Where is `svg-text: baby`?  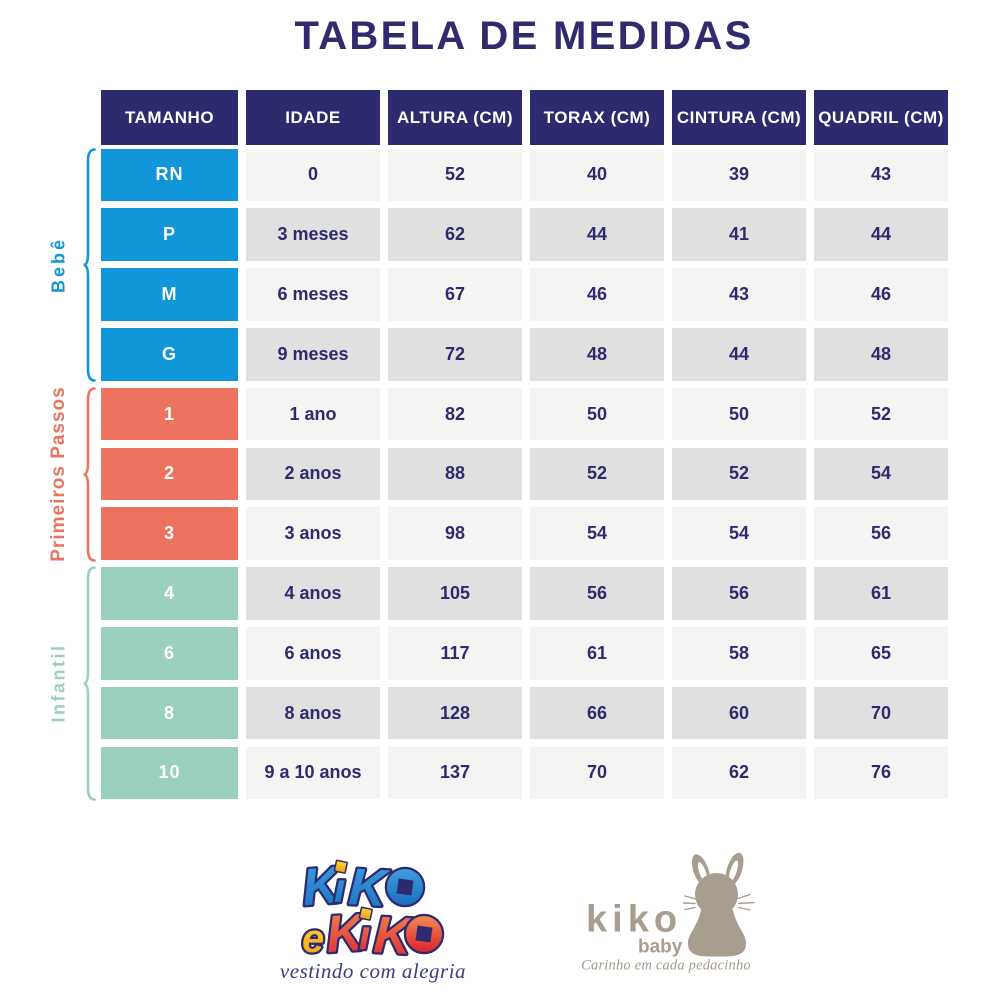 svg-text: baby is located at coordinates (660, 947).